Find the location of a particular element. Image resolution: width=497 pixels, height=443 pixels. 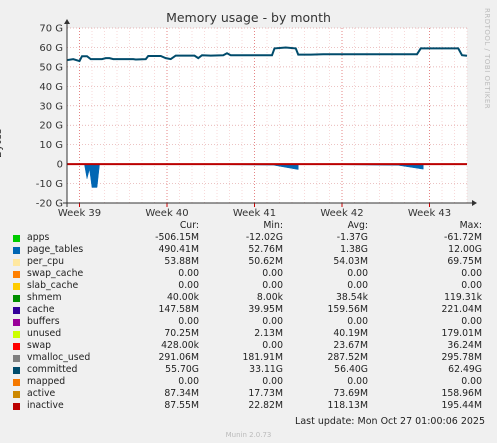

legend-name: vmalloc_used is located at coordinates (59, 357).